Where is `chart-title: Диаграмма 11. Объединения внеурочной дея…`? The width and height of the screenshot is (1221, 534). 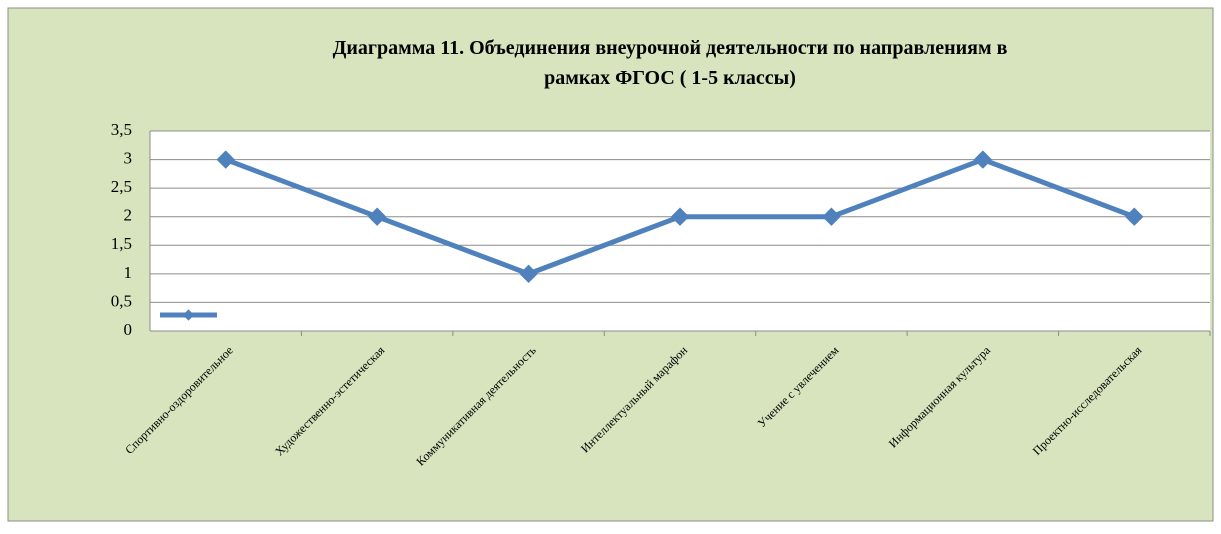 chart-title: Диаграмма 11. Объединения внеурочной дея… is located at coordinates (670, 48).